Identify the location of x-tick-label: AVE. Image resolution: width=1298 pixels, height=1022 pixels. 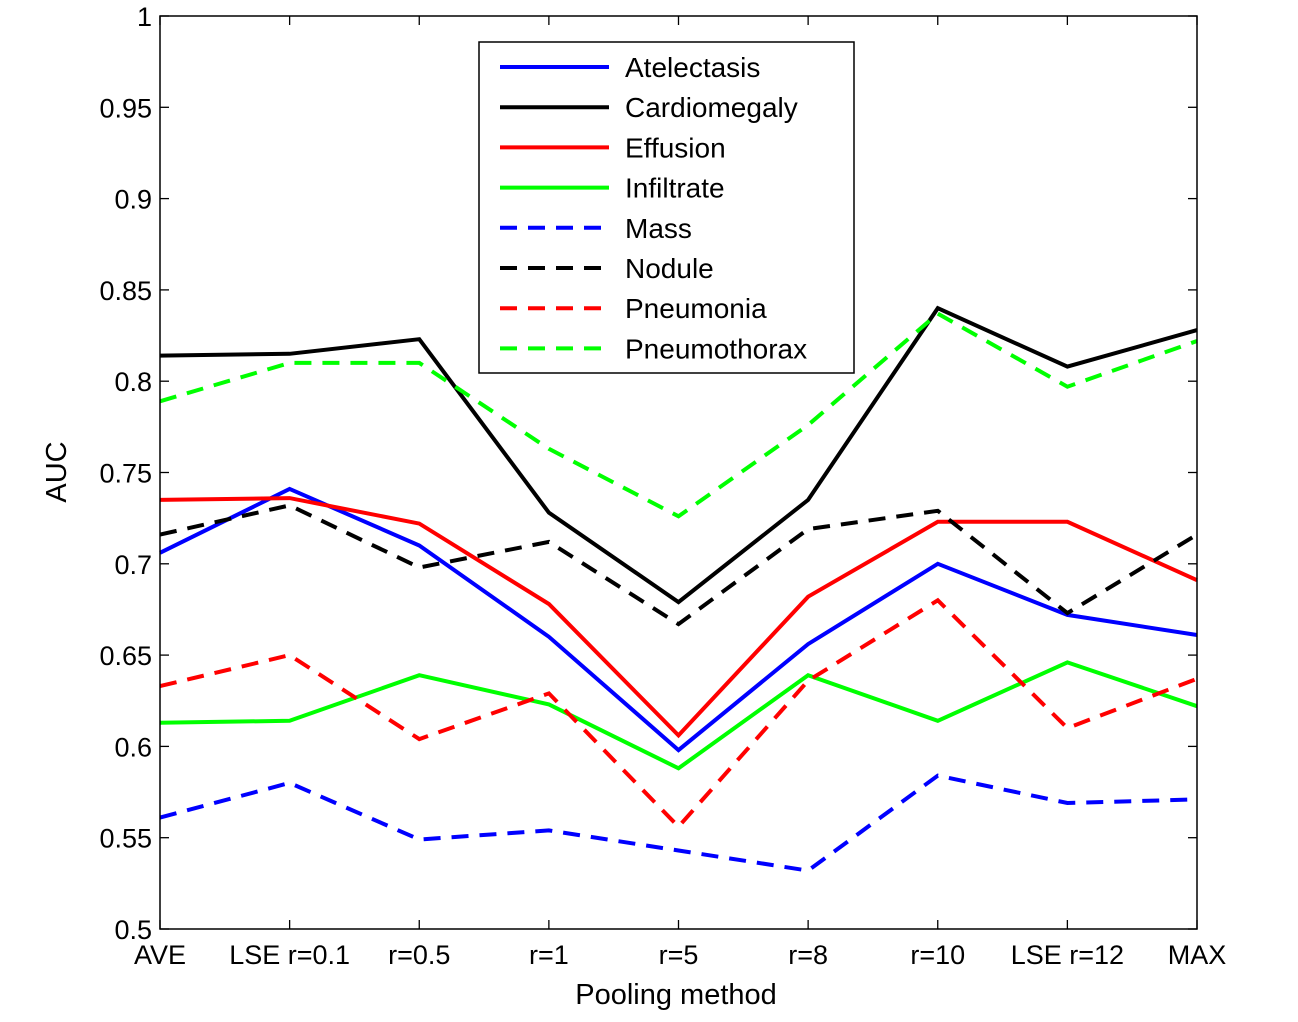
(160, 955).